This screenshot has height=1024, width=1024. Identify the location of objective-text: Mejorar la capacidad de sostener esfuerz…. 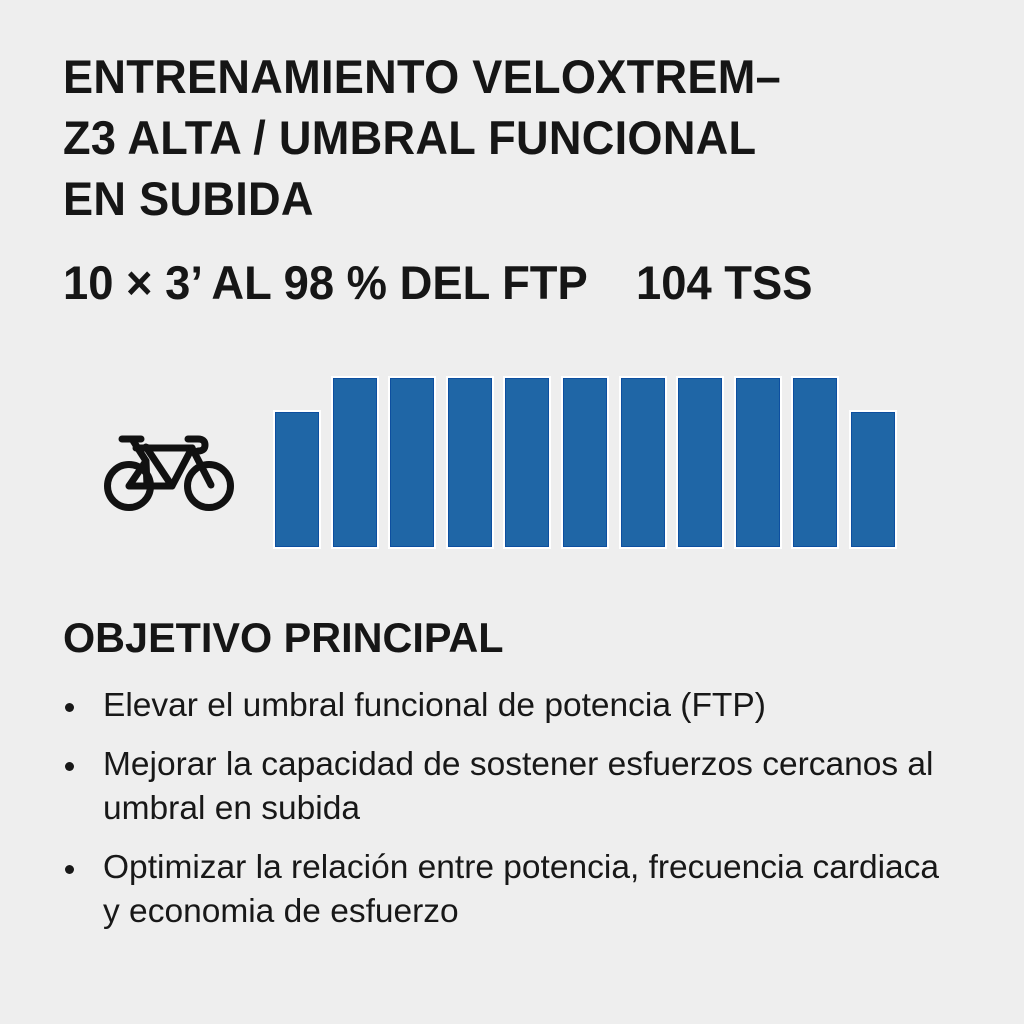
(518, 786).